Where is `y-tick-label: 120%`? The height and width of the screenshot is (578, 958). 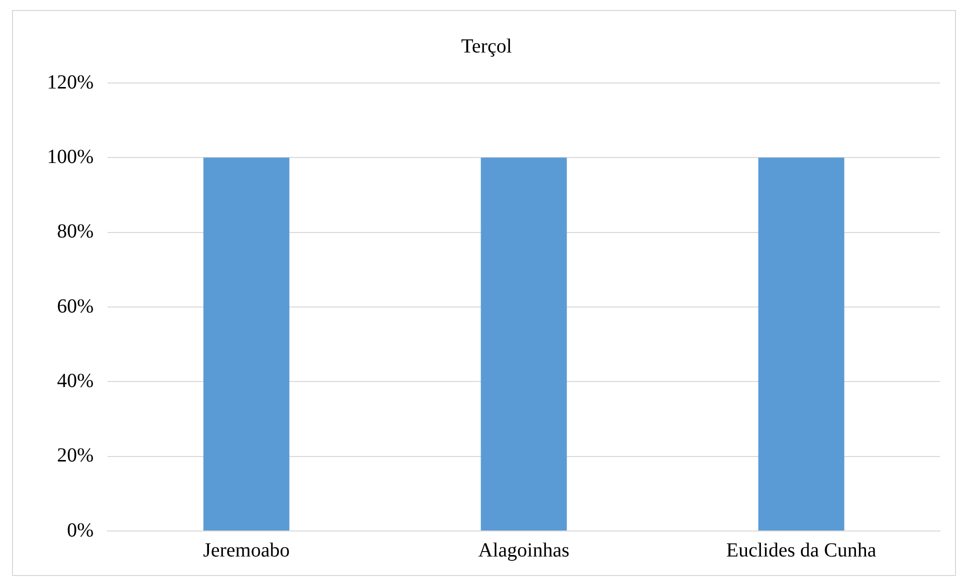
y-tick-label: 120% is located at coordinates (70, 82).